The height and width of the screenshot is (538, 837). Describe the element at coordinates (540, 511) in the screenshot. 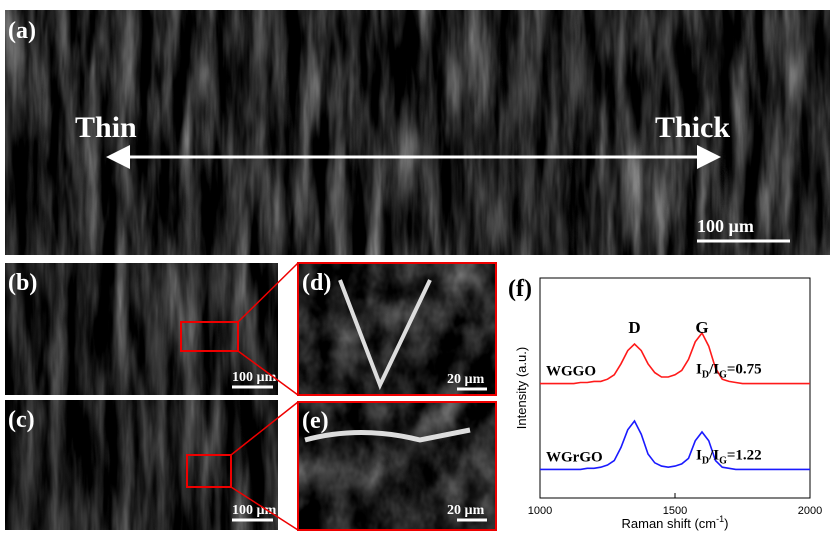

I see `x-tick-label: 1000` at that location.